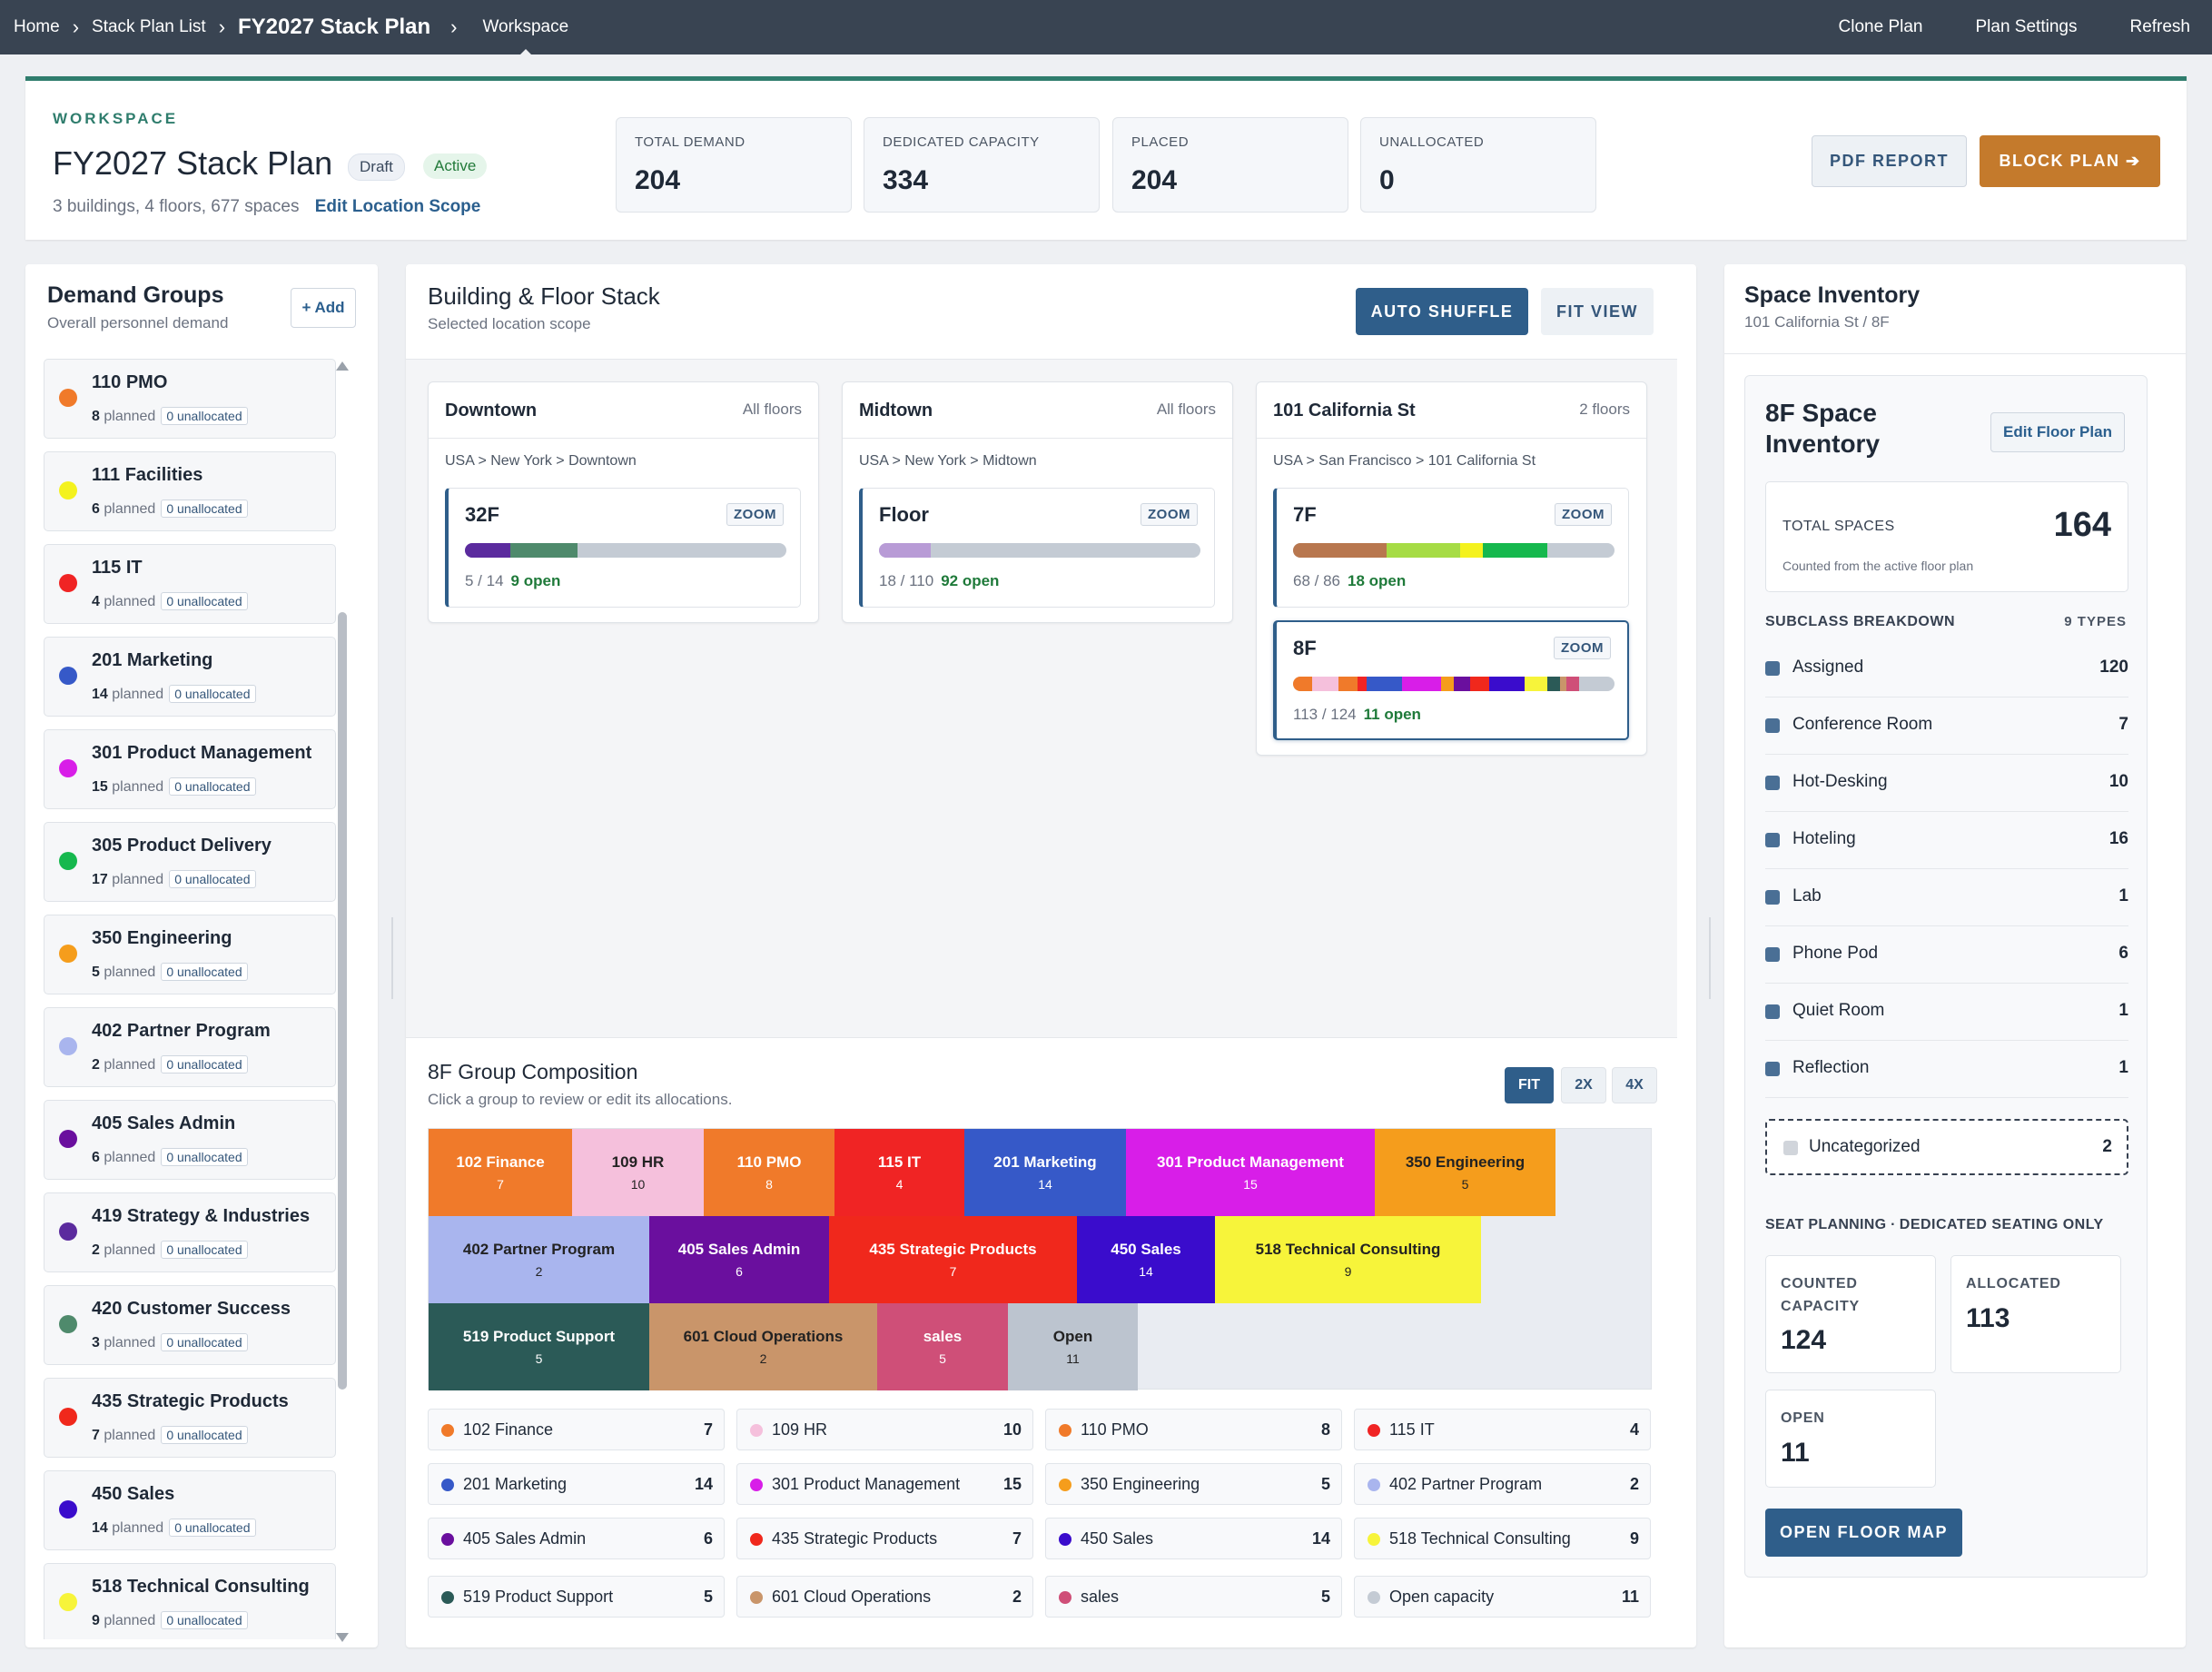 The width and height of the screenshot is (2212, 1672). What do you see at coordinates (1947, 783) in the screenshot?
I see `subclass-row: Hot-Desking 10` at bounding box center [1947, 783].